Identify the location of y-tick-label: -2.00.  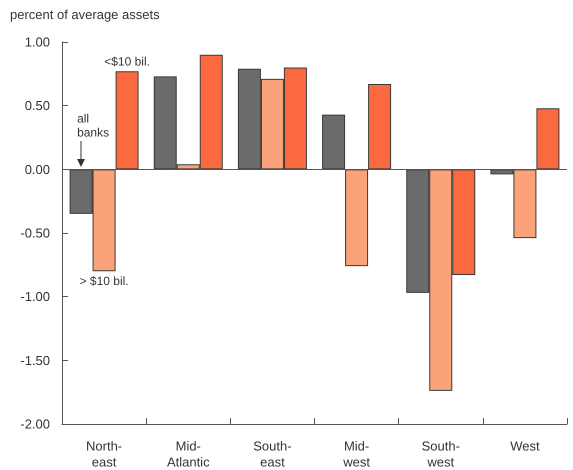
(35, 424).